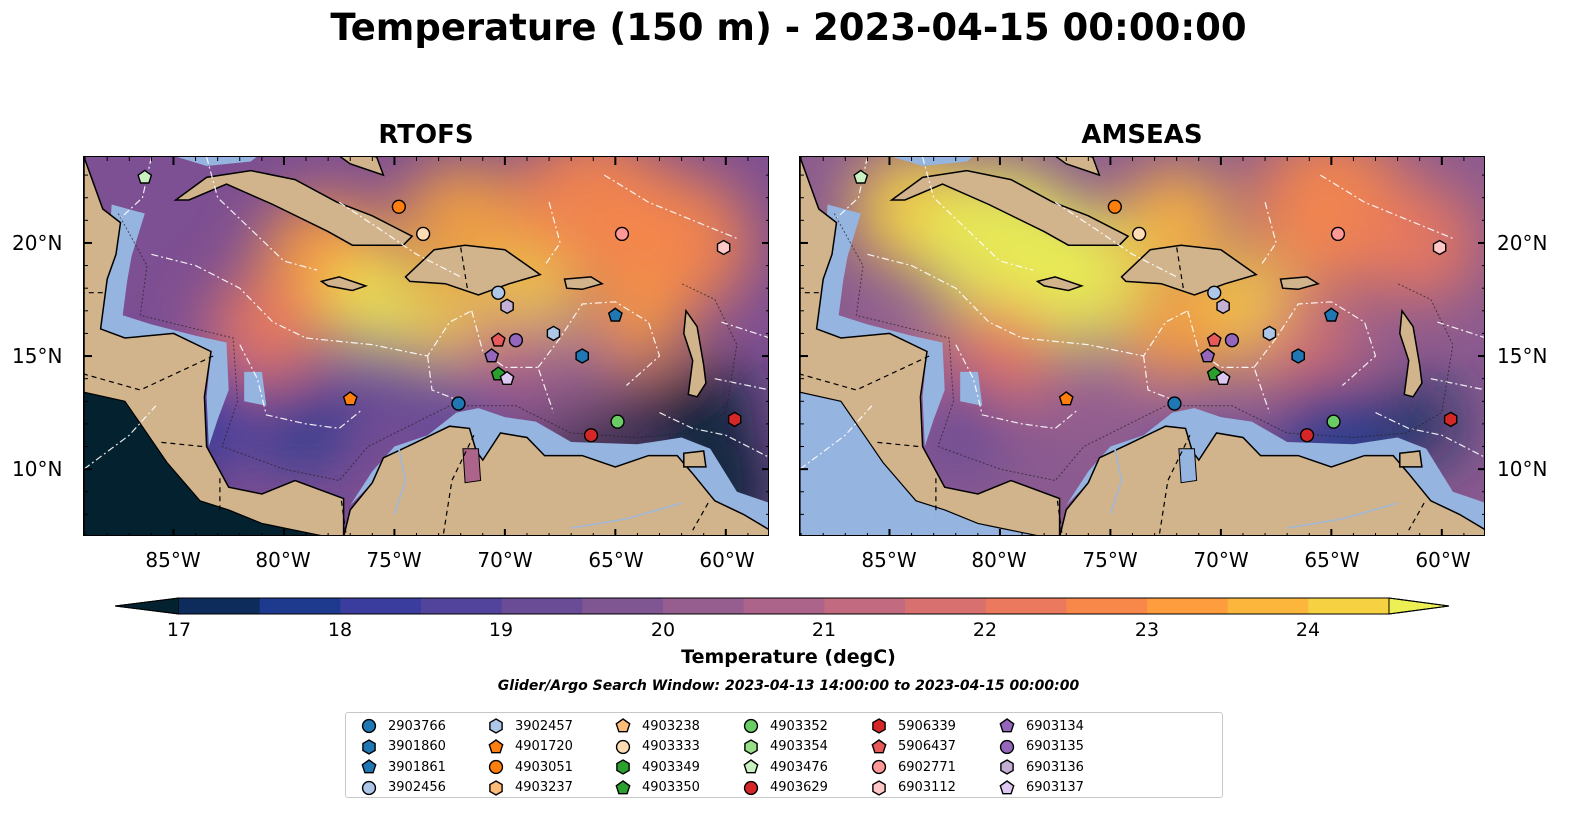 This screenshot has height=827, width=1577. Describe the element at coordinates (362, 167) in the screenshot. I see `land-bahamas` at that location.